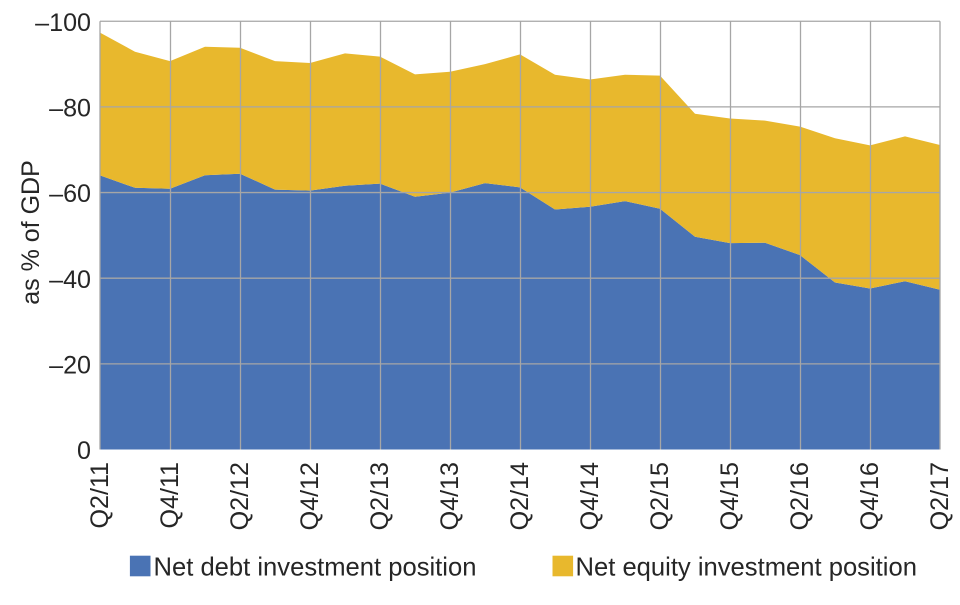 The width and height of the screenshot is (960, 605). Describe the element at coordinates (70, 365) in the screenshot. I see `svg-text: –20` at that location.